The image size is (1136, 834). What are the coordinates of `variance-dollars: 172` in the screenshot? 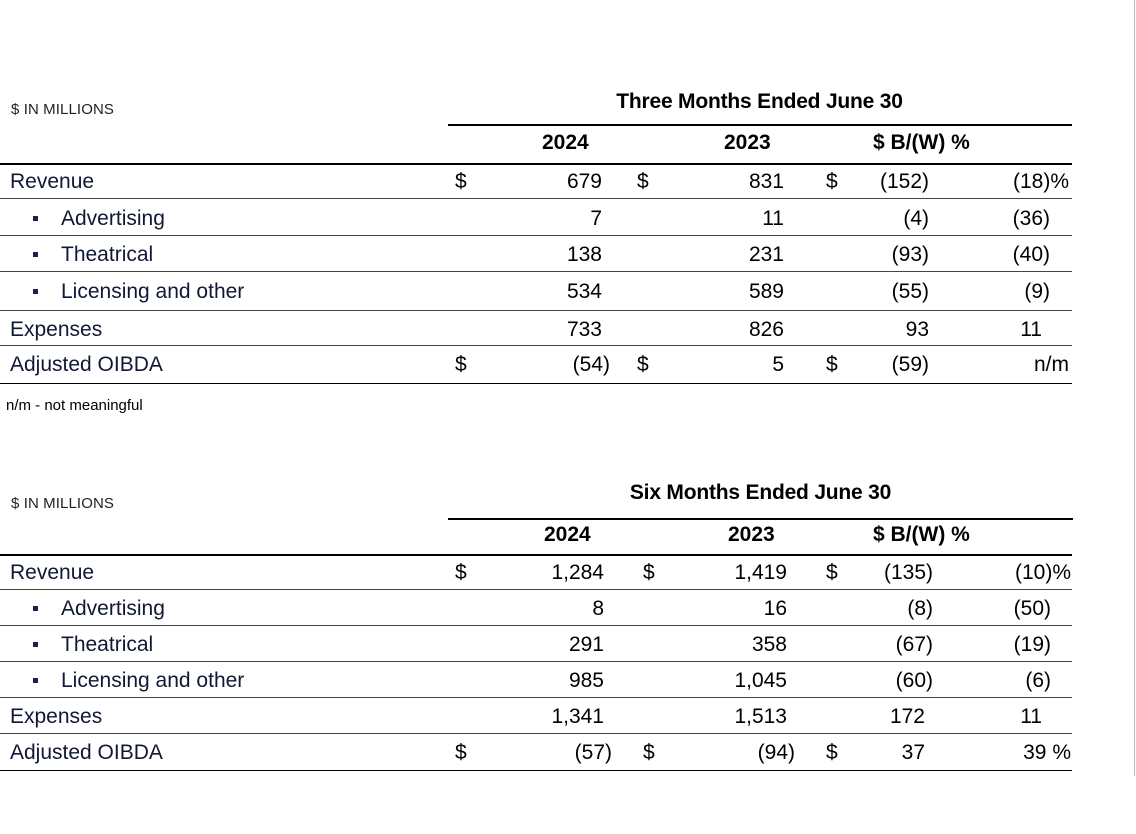 It's located at (907, 716).